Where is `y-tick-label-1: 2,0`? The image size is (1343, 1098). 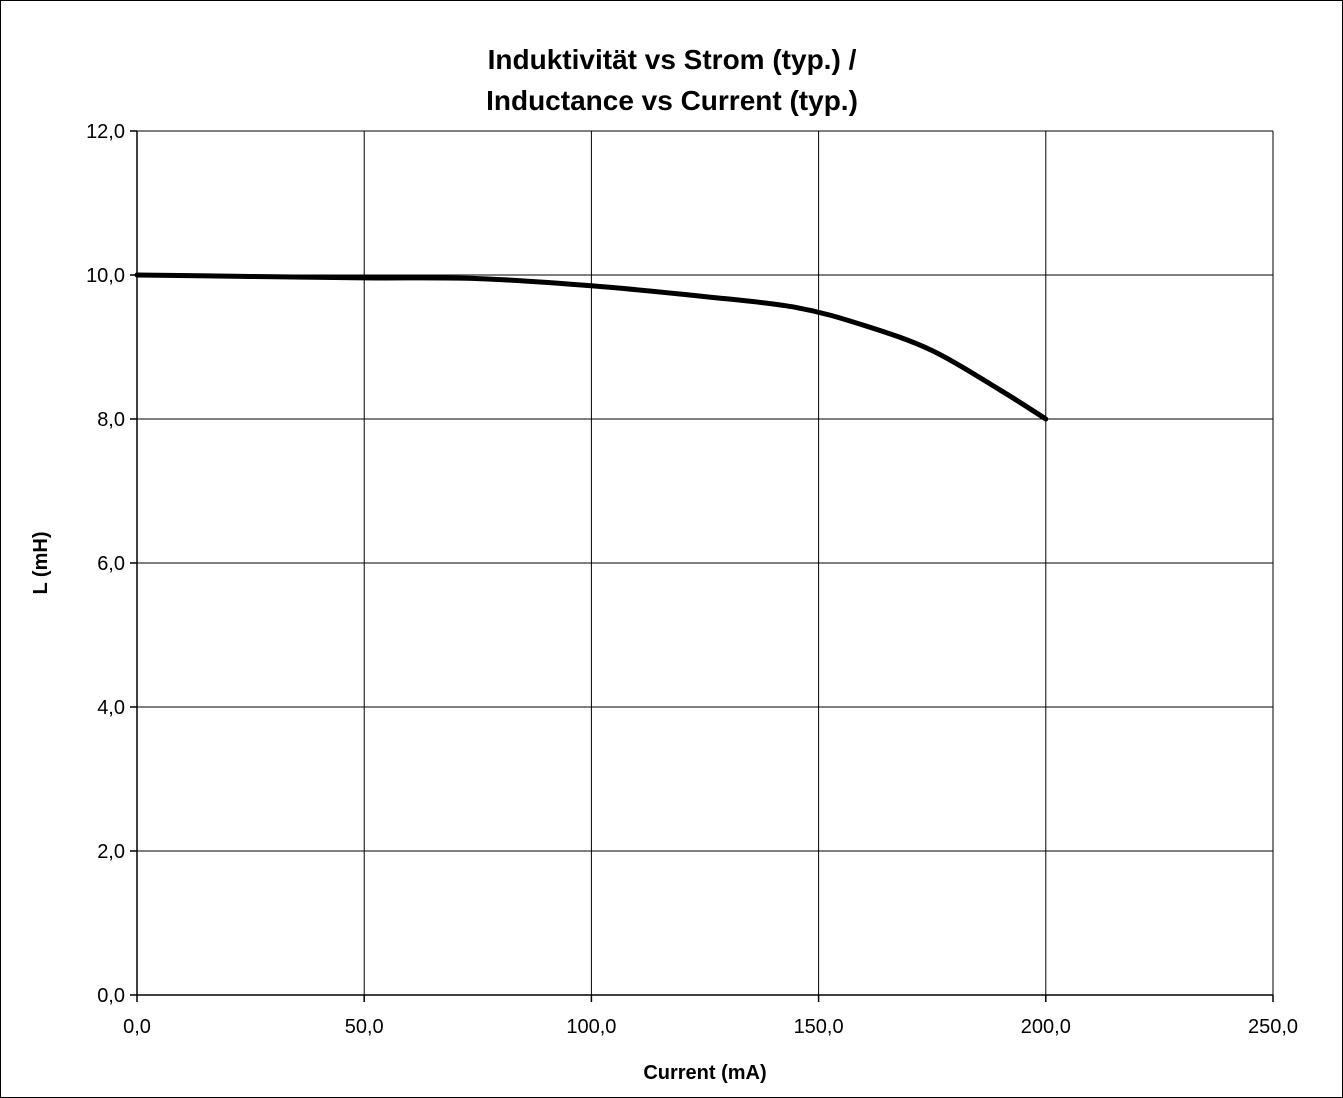 y-tick-label-1: 2,0 is located at coordinates (111, 852).